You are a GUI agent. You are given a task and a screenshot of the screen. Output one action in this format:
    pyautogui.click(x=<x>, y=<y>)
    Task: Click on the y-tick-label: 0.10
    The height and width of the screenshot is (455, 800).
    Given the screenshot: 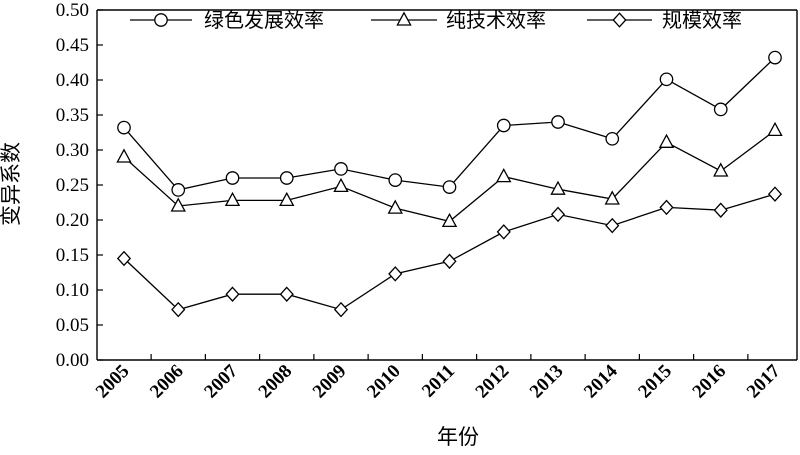 What is the action you would take?
    pyautogui.click(x=72, y=290)
    